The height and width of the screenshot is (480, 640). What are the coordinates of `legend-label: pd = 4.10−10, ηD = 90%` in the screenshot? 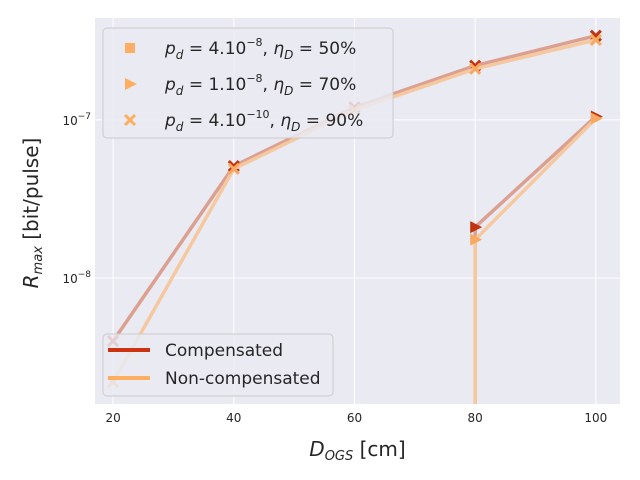 It's located at (263, 121).